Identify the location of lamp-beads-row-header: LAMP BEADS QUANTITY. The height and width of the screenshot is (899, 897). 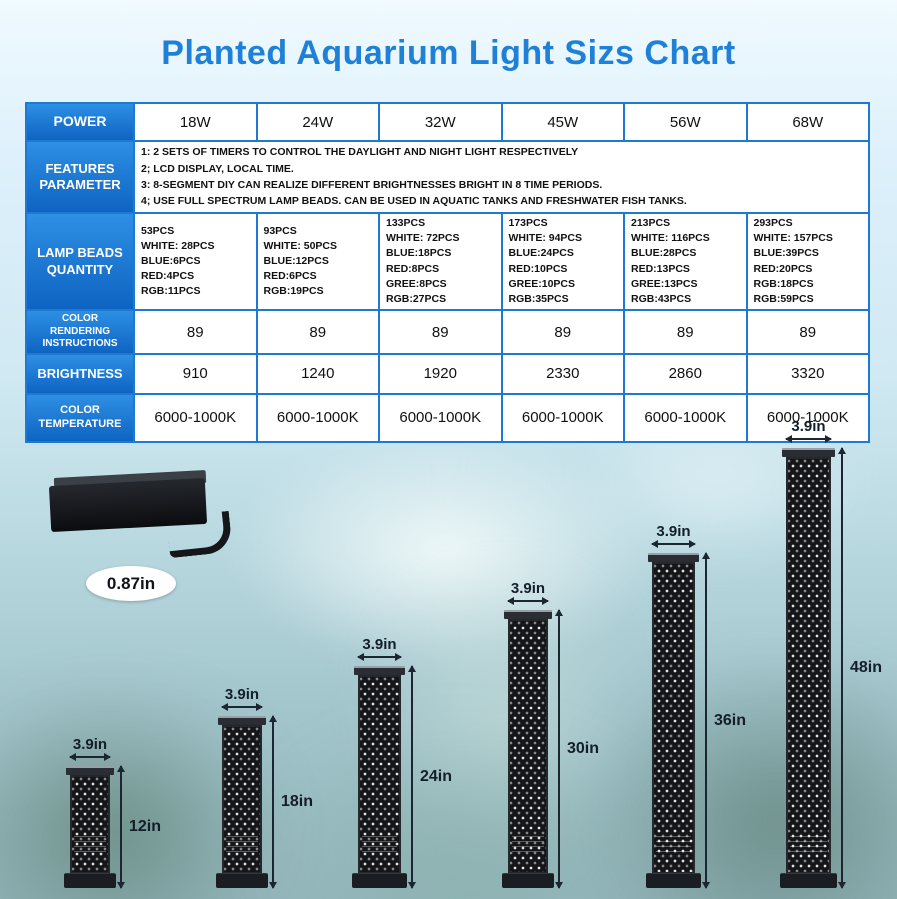
(80, 261).